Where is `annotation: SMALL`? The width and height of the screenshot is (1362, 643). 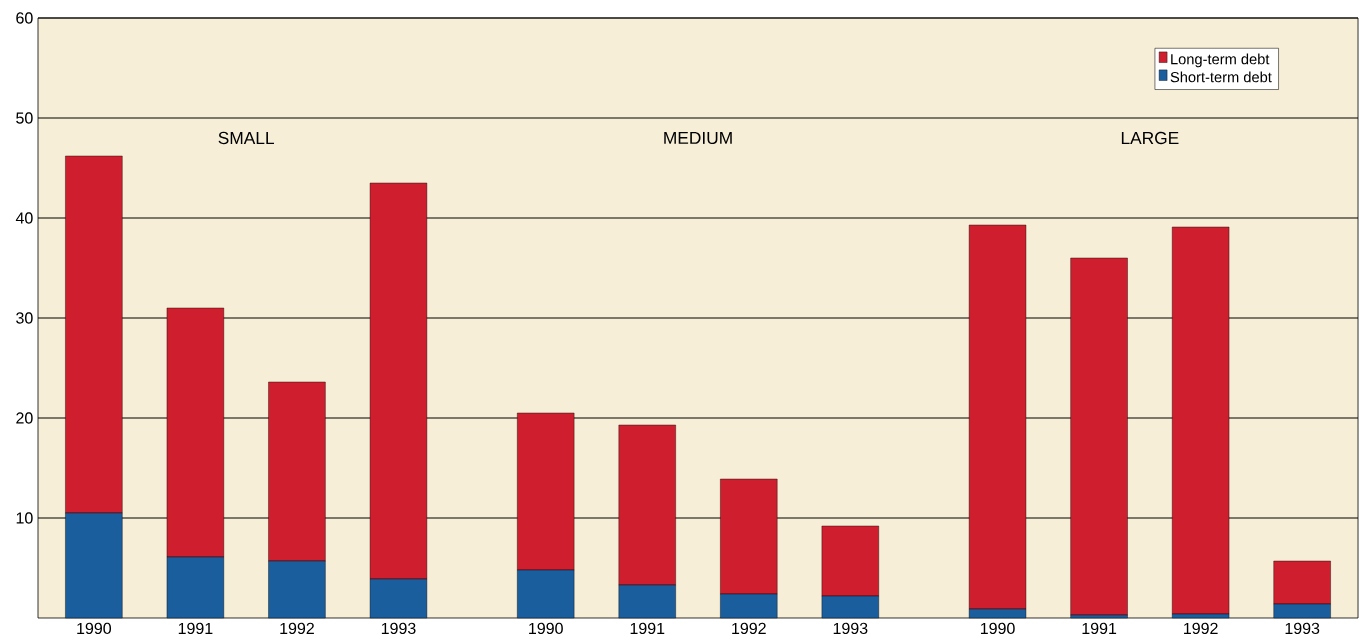
annotation: SMALL is located at coordinates (246, 138).